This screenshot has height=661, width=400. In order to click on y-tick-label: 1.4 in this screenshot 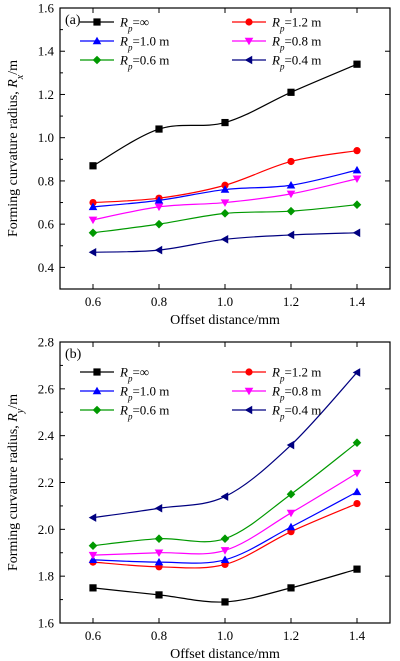, I will do `click(46, 51)`.